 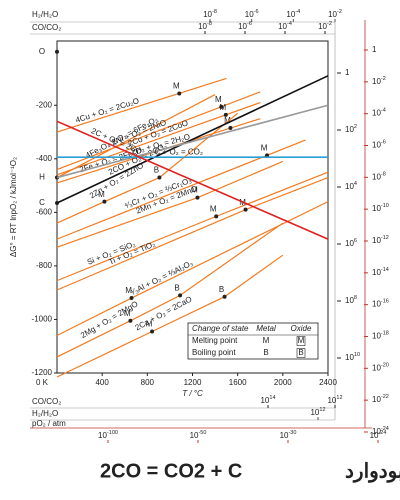 I want to click on scale-title: H₂/H₂O, so click(x=45, y=413).